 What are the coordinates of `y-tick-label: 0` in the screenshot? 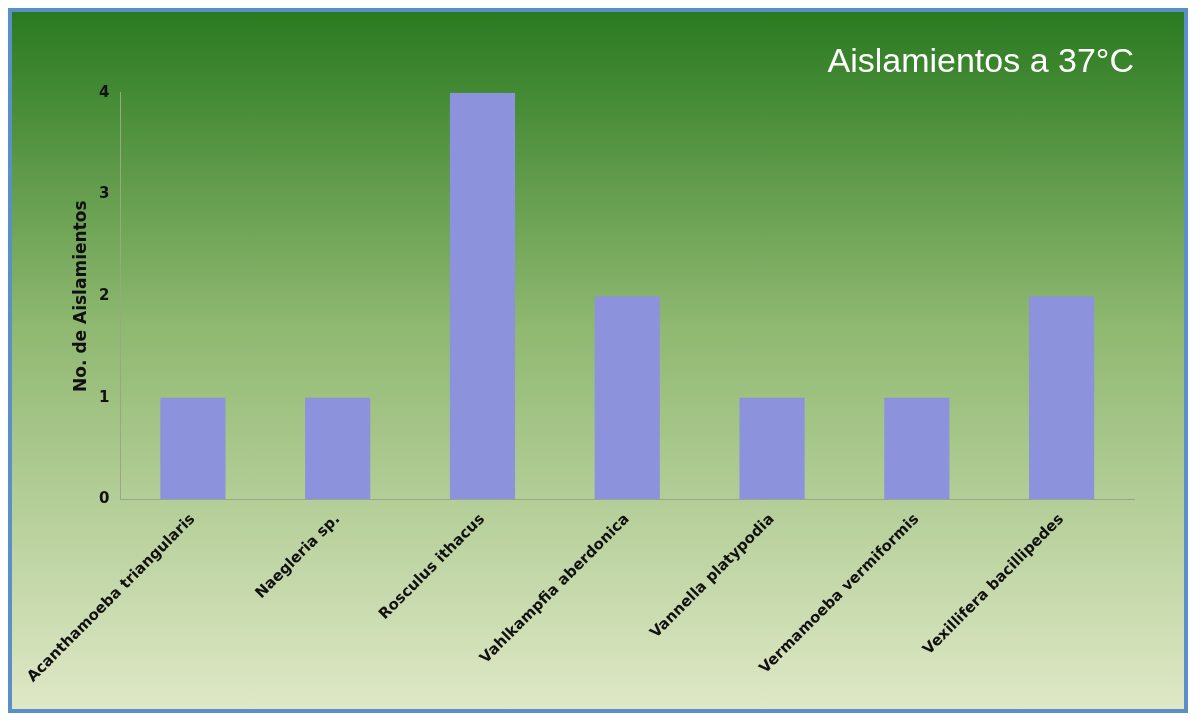 It's located at (104, 498).